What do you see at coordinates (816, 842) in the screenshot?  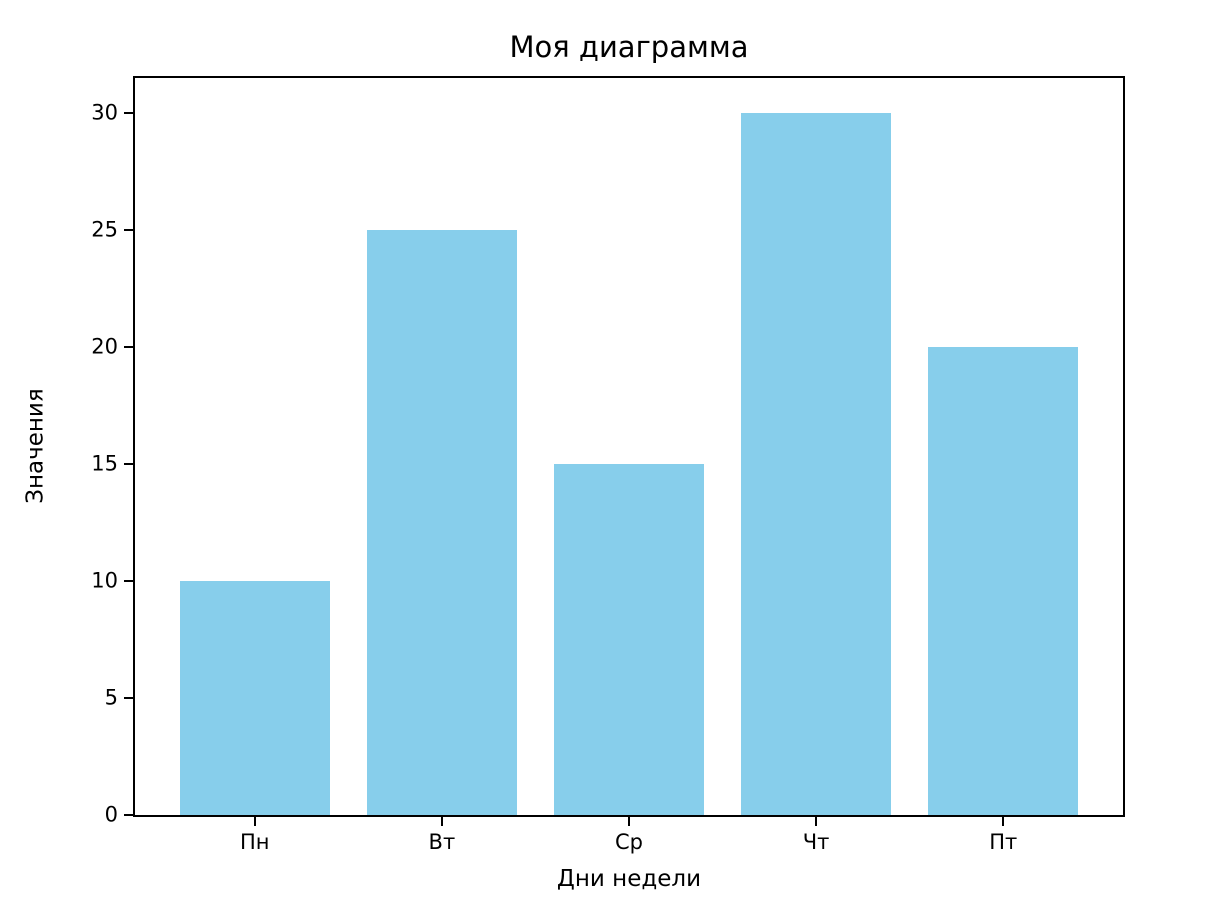 I see `x-tick-label-Чт: Чт` at bounding box center [816, 842].